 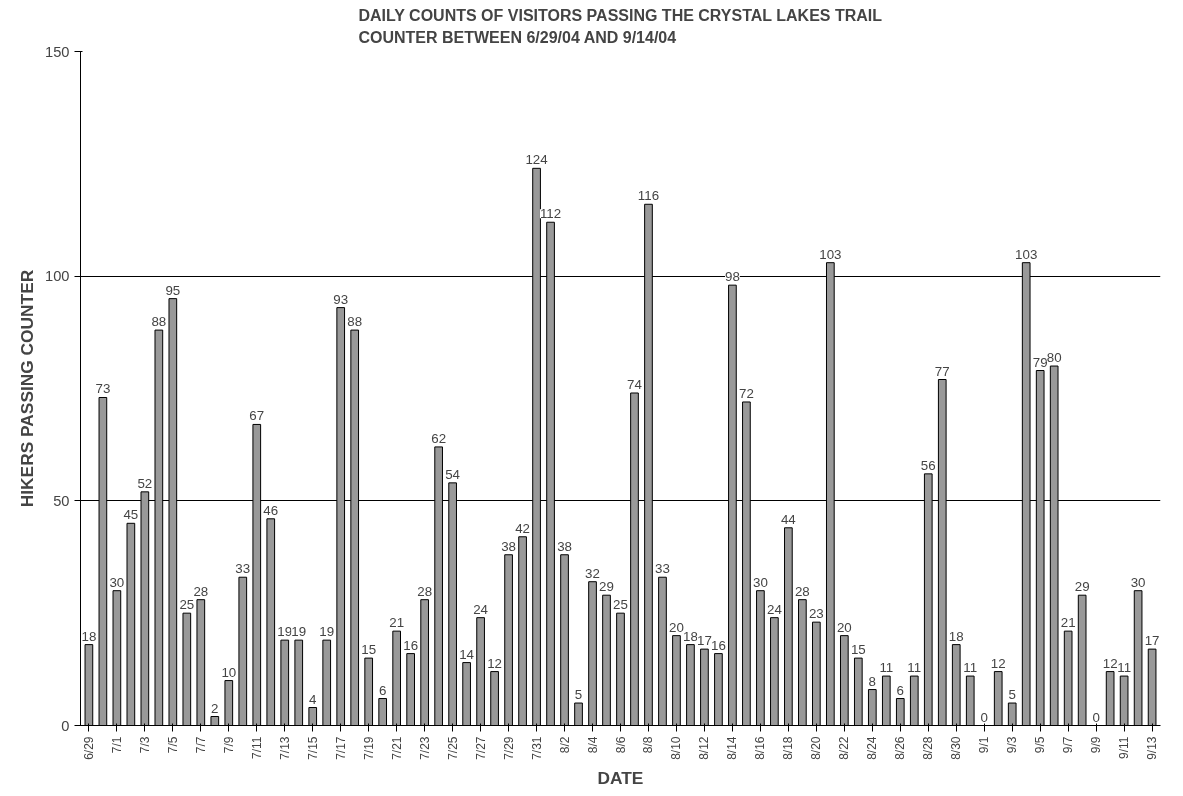 I want to click on x-tick-label: 8/12, so click(x=704, y=748).